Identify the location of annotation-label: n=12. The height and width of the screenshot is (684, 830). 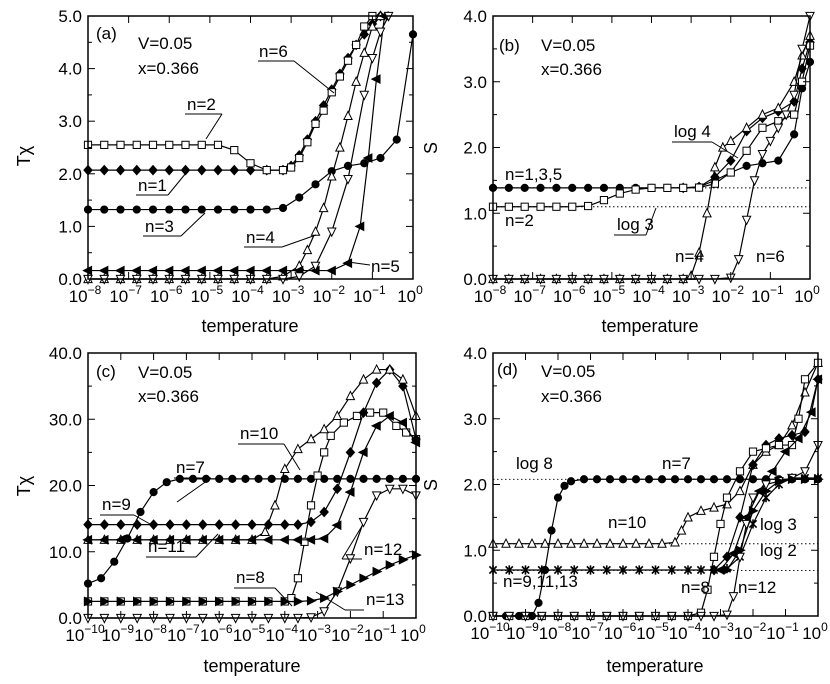
(757, 587).